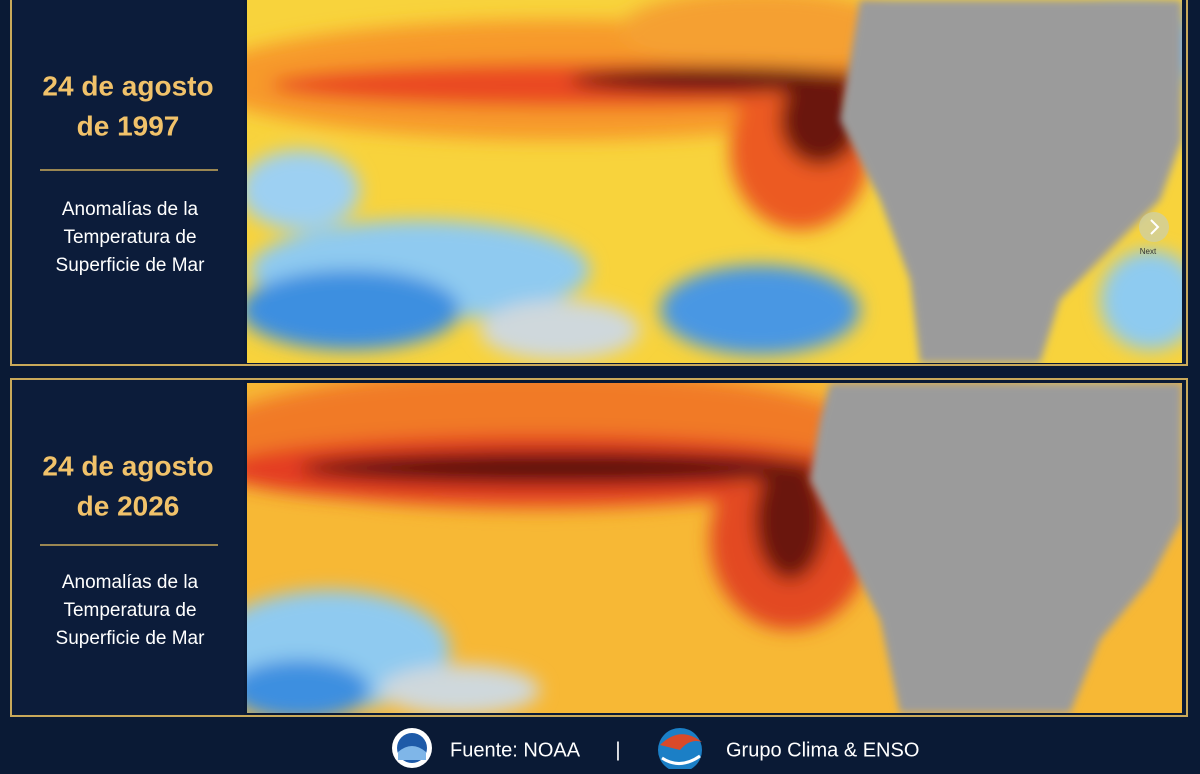  I want to click on group: Grupo Clima & ENSO, so click(822, 750).